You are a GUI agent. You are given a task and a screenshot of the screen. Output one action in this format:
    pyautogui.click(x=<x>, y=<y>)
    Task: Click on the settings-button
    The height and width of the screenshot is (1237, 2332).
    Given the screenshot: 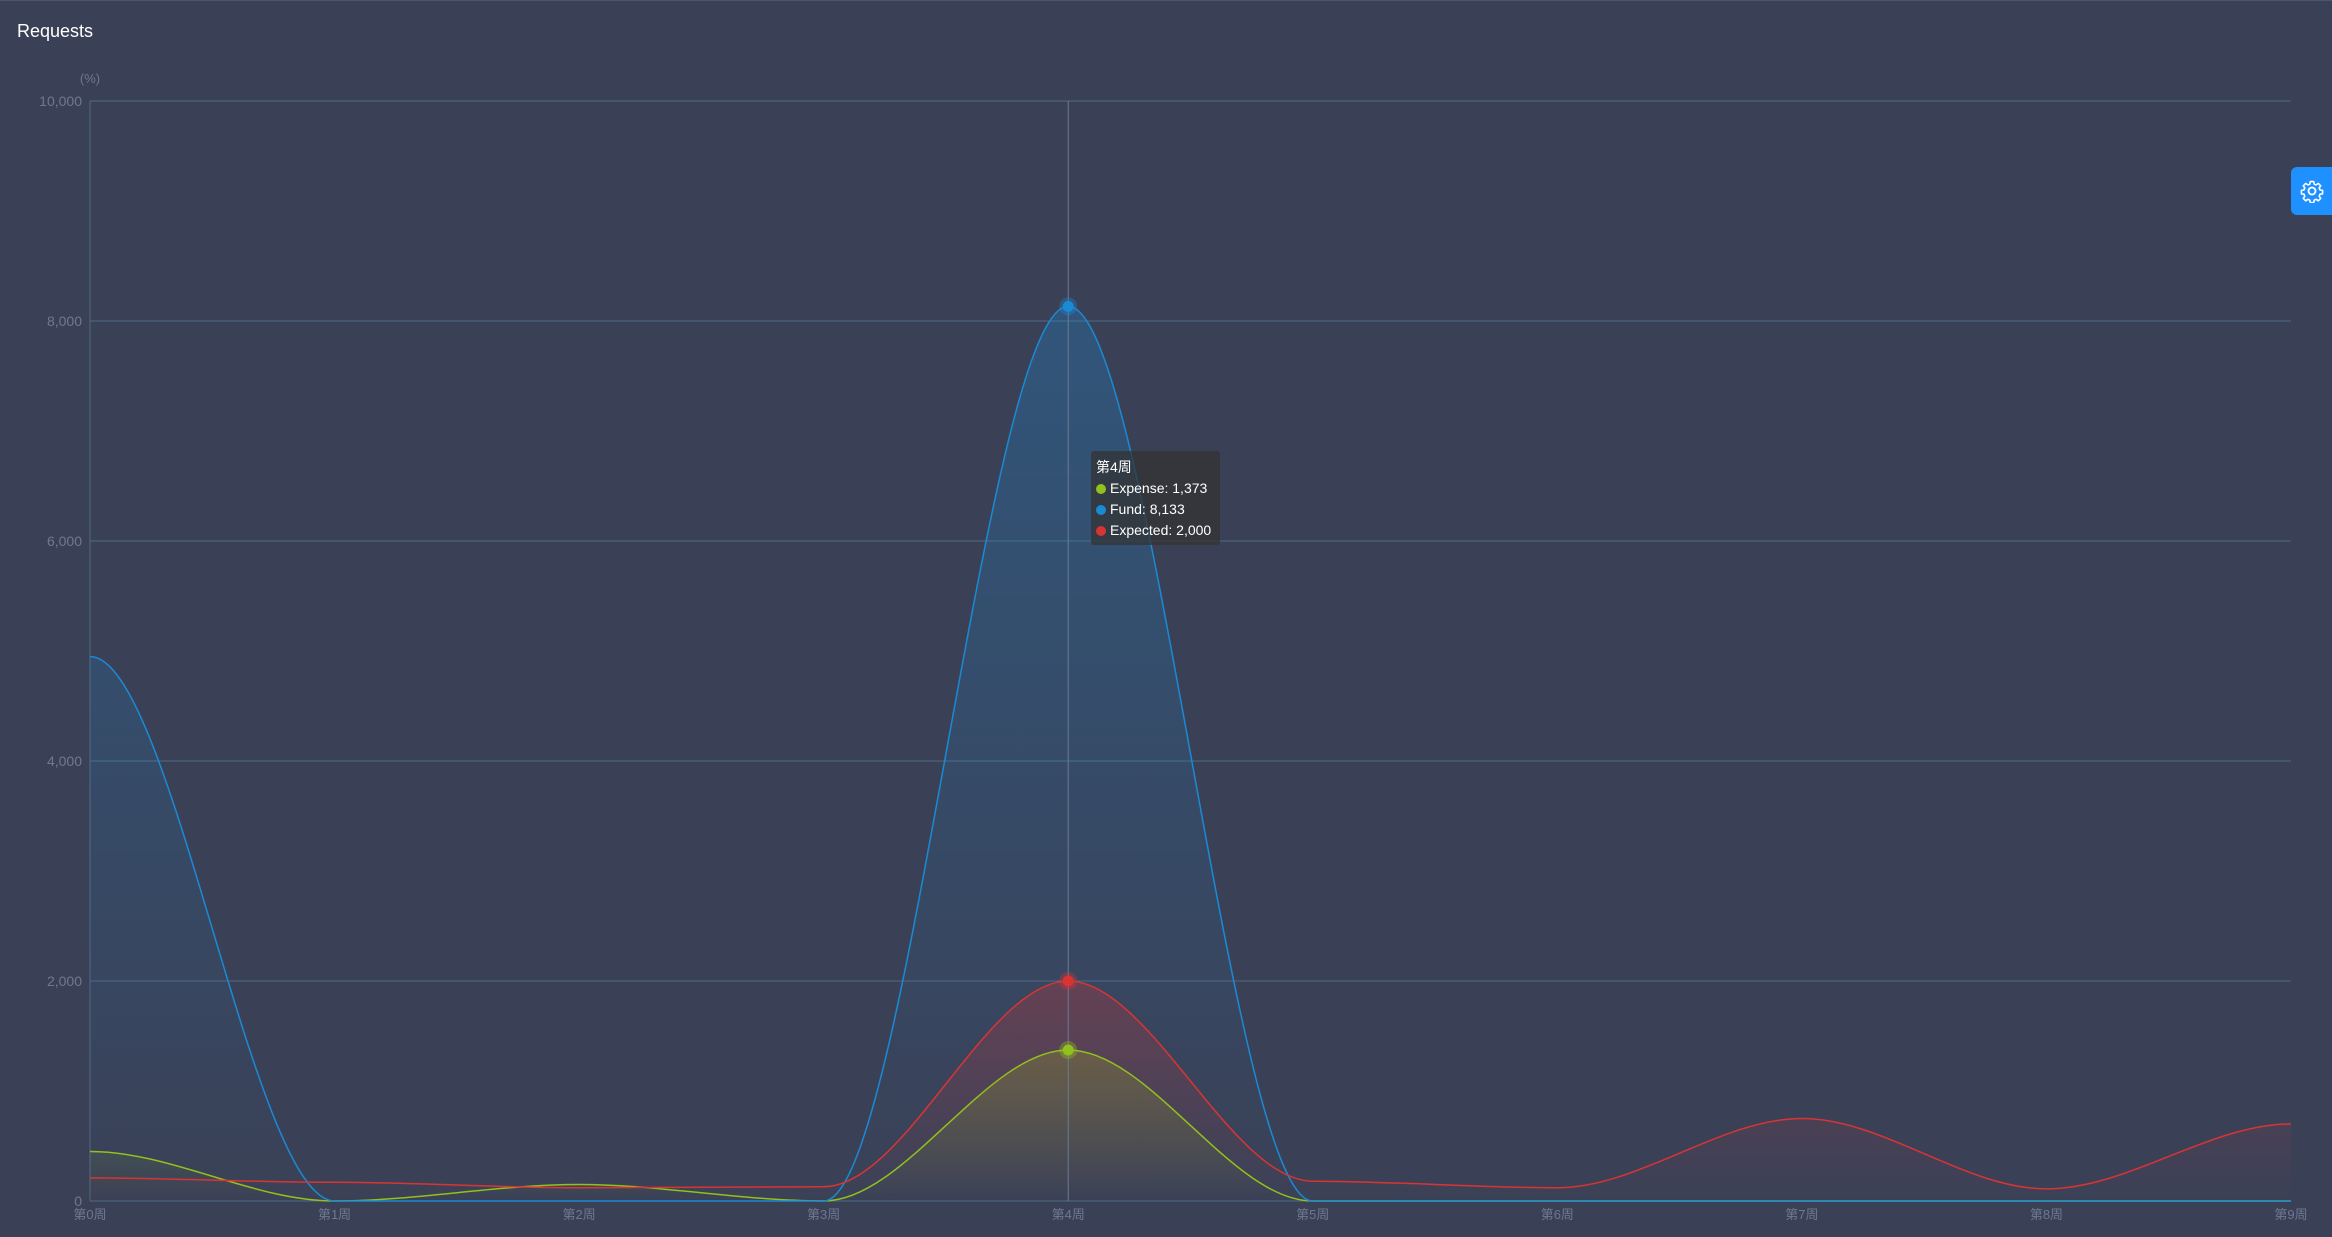 What is the action you would take?
    pyautogui.click(x=2311, y=191)
    